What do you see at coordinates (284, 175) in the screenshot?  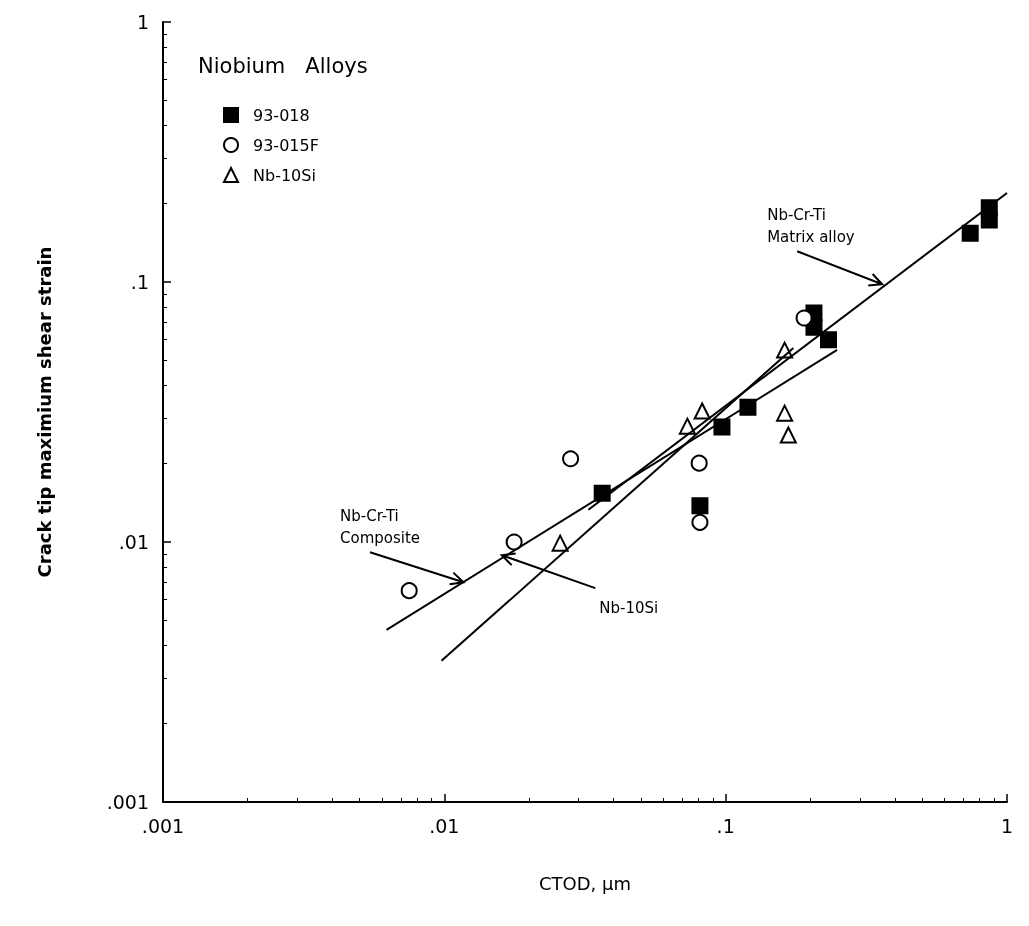 I see `legend-label: Nb-10Si` at bounding box center [284, 175].